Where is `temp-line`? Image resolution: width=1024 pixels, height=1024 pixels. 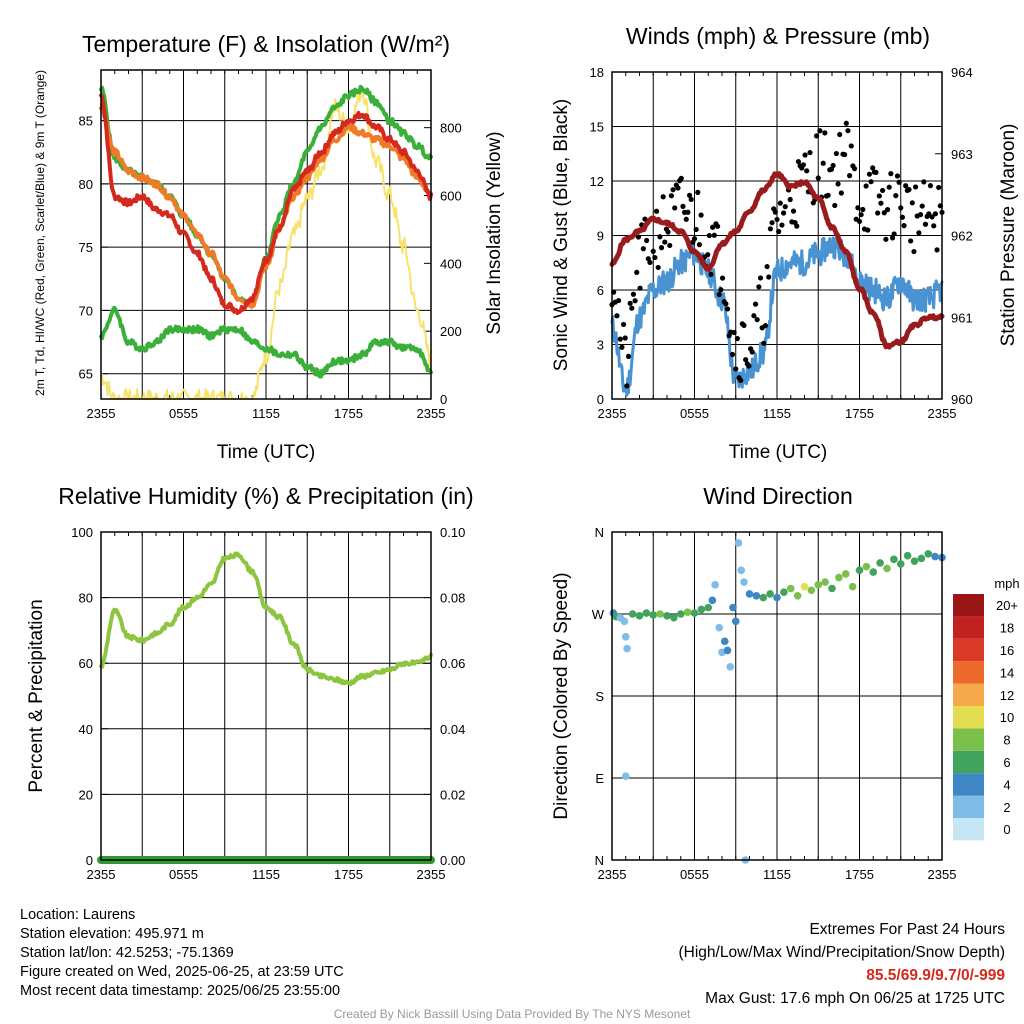 temp-line is located at coordinates (266, 204).